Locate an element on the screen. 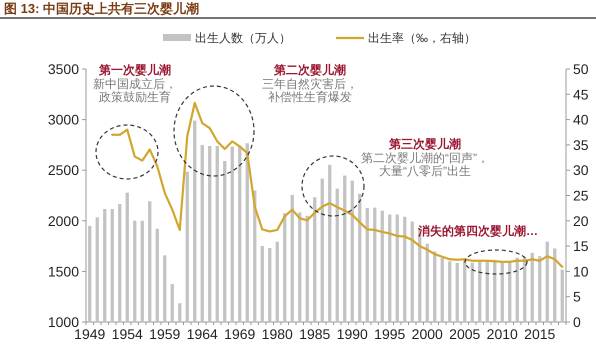 Image resolution: width=596 pixels, height=348 pixels. annotation: 政策鼓励生育 is located at coordinates (135, 97).